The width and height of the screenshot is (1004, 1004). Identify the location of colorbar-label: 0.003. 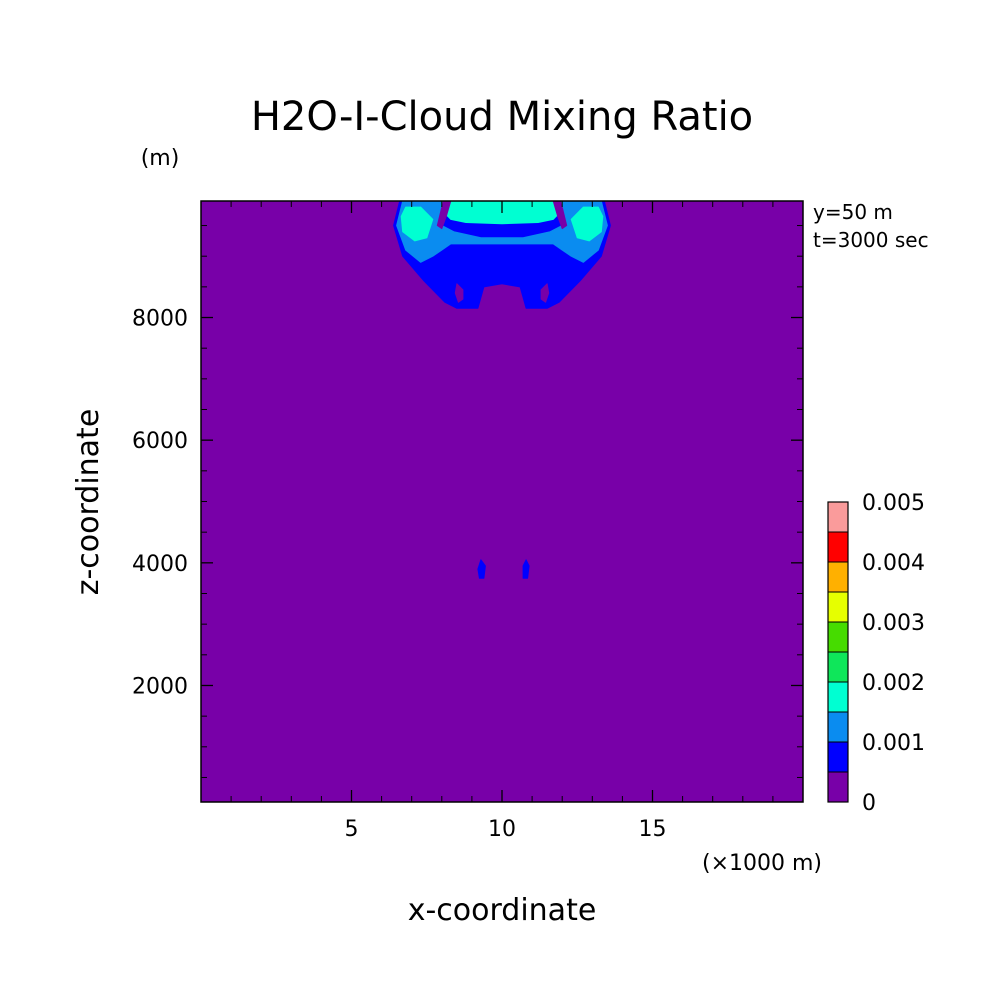
(893, 623).